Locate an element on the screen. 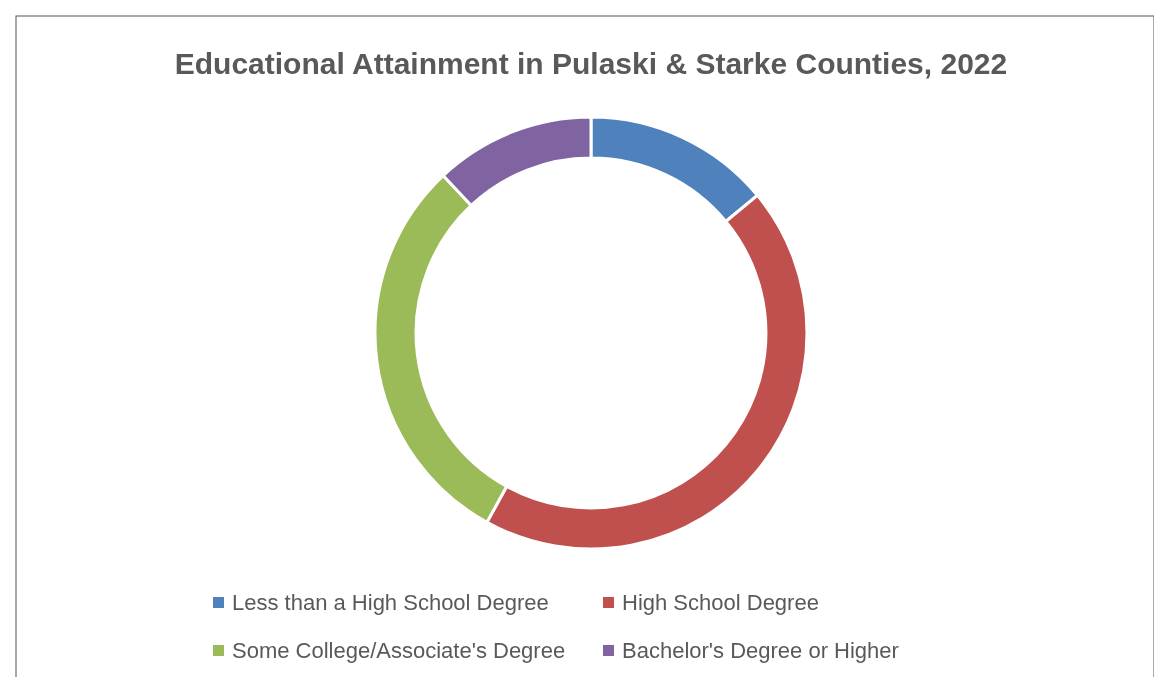  legend-label: High School Degree is located at coordinates (720, 602).